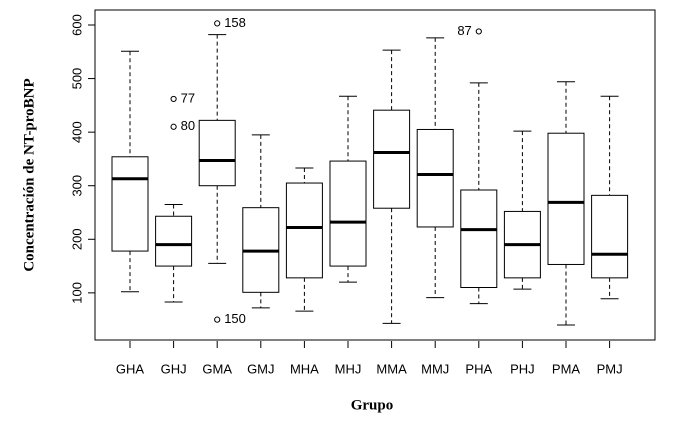 This screenshot has height=421, width=700. Describe the element at coordinates (76, 293) in the screenshot. I see `y-tick-label: 100` at that location.